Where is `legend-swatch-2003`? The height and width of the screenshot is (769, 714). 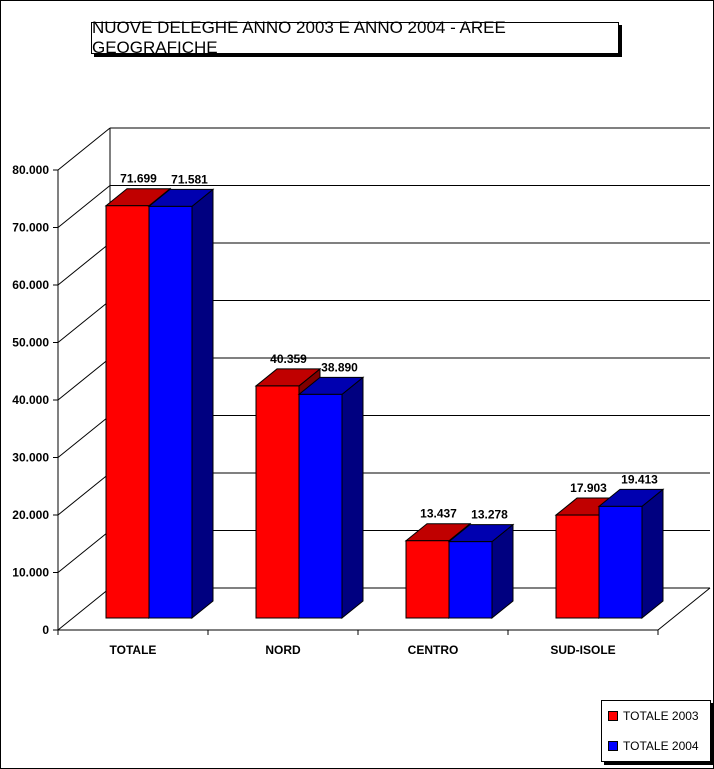
legend-swatch-2003 is located at coordinates (613, 716).